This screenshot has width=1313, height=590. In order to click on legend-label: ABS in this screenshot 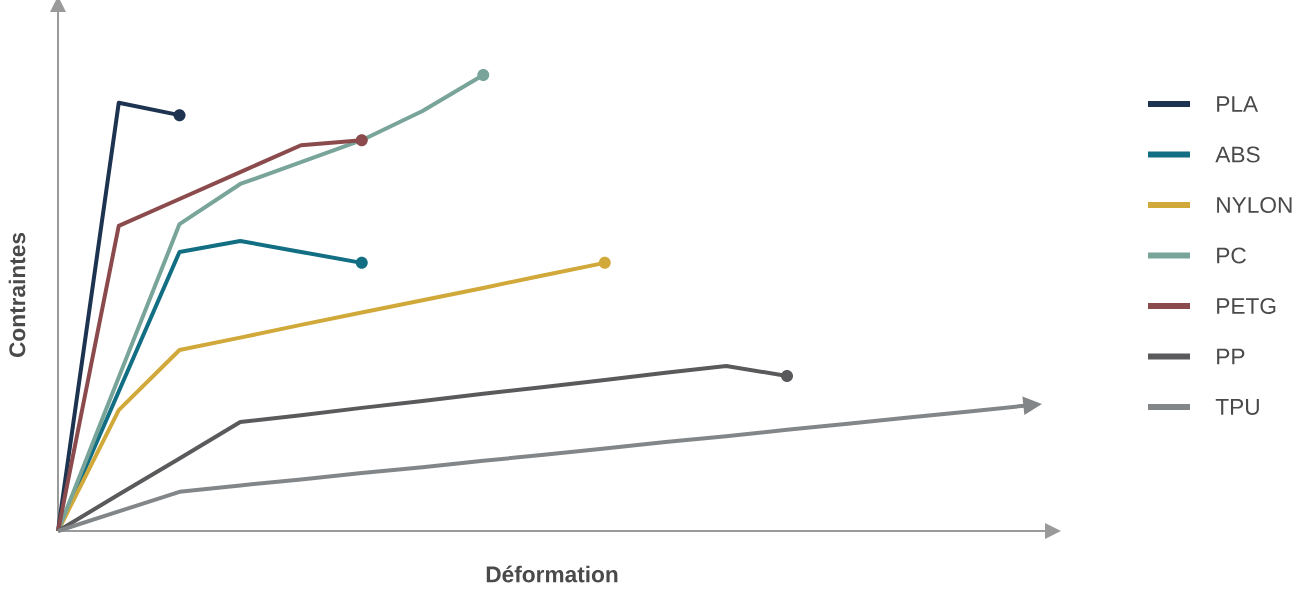, I will do `click(1237, 154)`.